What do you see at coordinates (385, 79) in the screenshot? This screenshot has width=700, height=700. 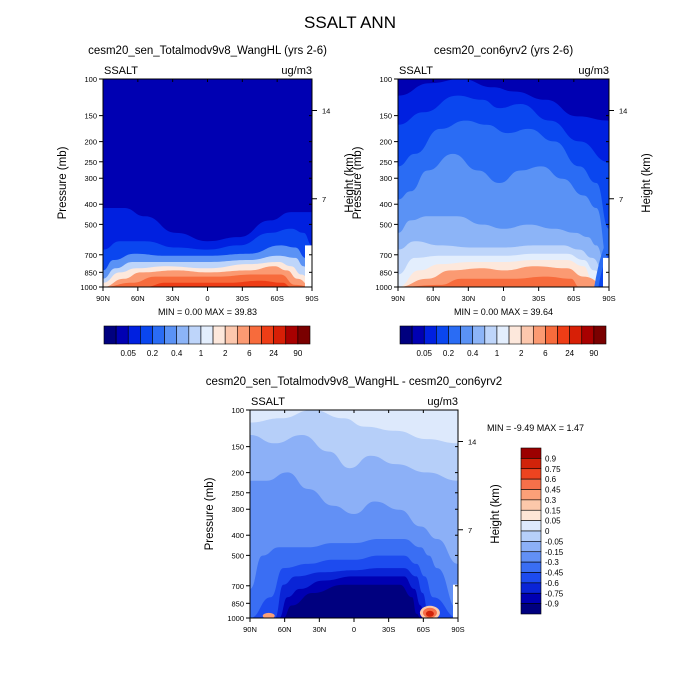 I see `y-tick-label: 100` at bounding box center [385, 79].